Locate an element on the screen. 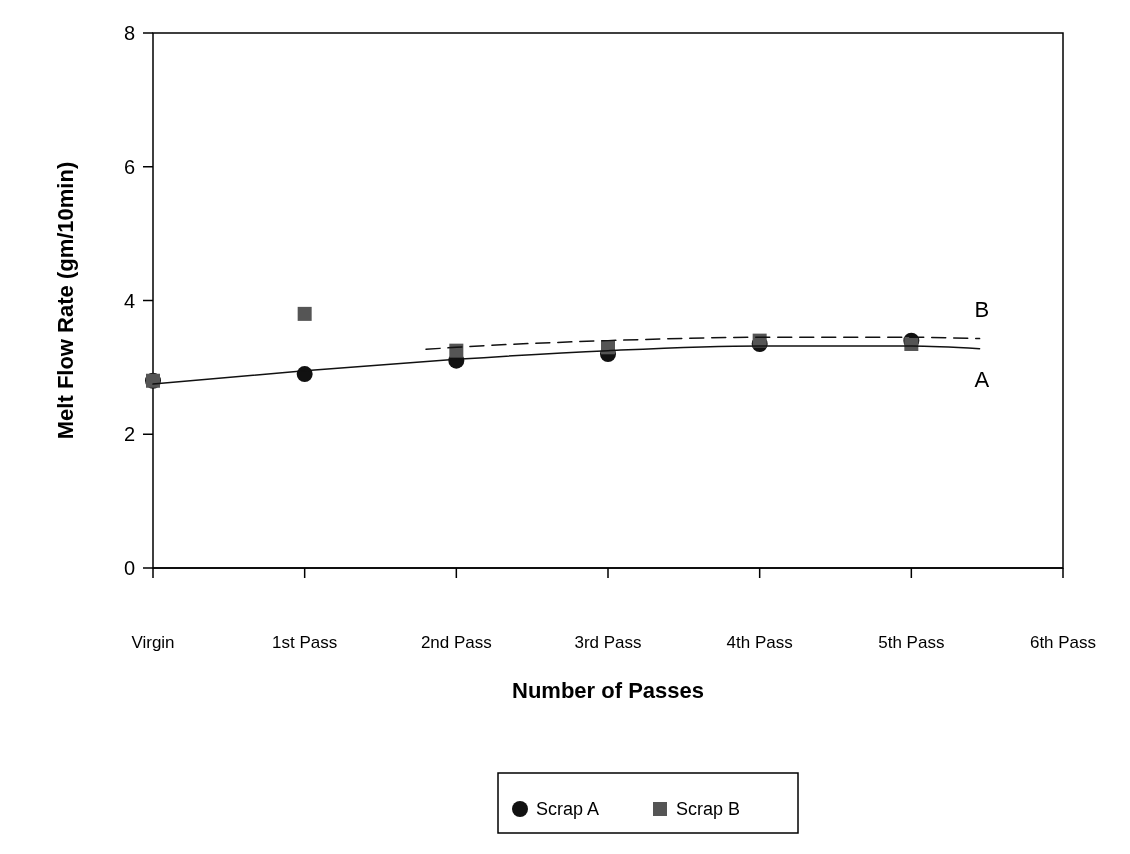 Image resolution: width=1130 pixels, height=854 pixels. y-axis-title: Melt Flow Rate (gm/10min) is located at coordinates (65, 300).